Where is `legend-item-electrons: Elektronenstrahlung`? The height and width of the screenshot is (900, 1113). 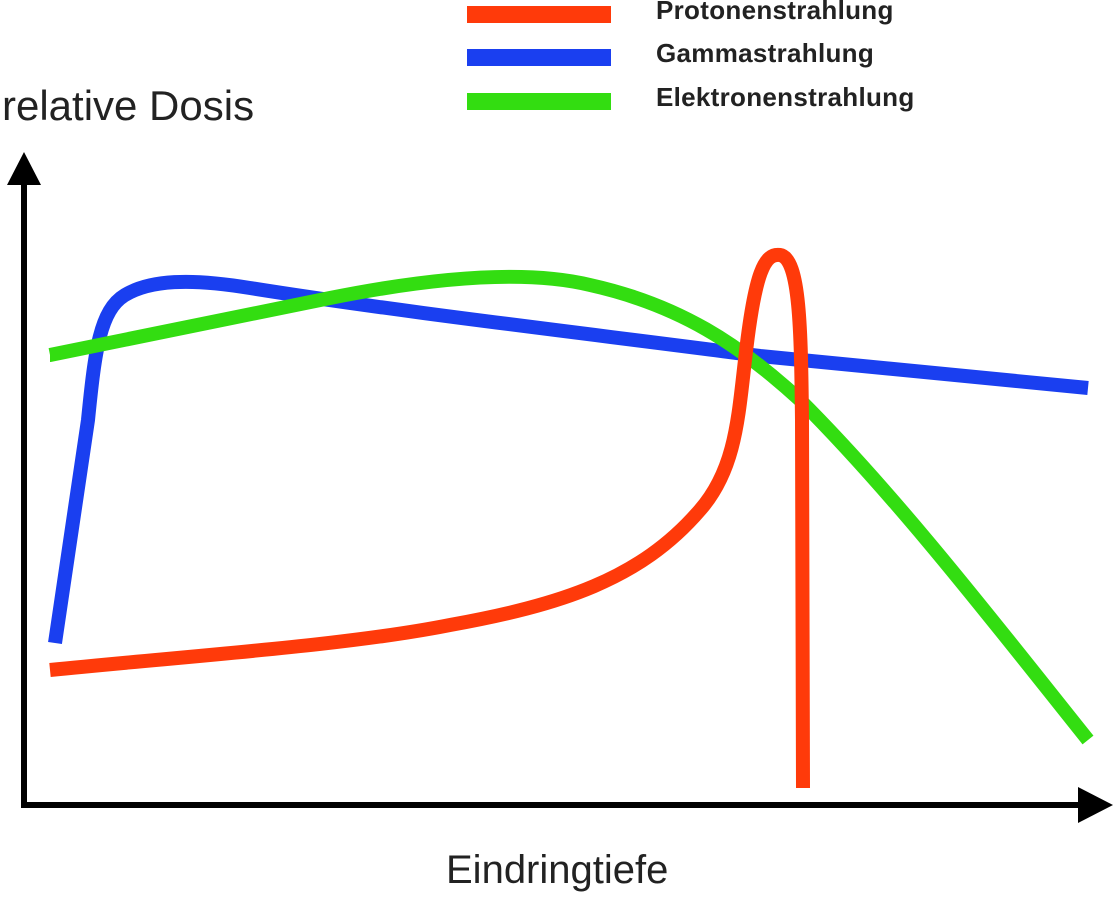
legend-item-electrons: Elektronenstrahlung is located at coordinates (690, 97).